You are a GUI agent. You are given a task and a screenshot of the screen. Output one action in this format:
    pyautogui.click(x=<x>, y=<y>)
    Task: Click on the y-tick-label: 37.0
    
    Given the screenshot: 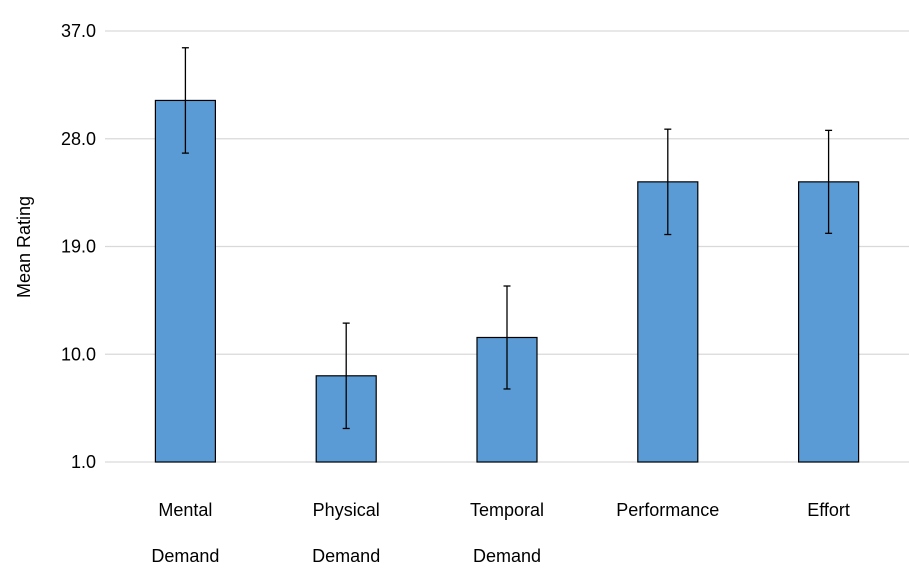 What is the action you would take?
    pyautogui.click(x=78, y=31)
    